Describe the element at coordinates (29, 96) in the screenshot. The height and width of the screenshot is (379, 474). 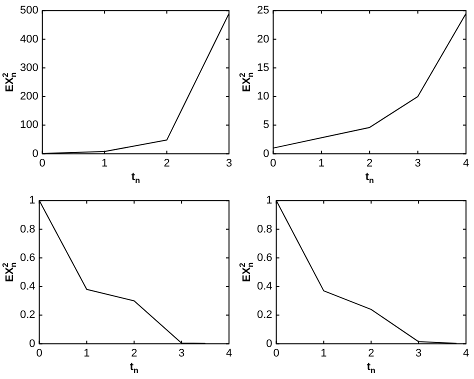
I see `y-tick-label: 200` at that location.